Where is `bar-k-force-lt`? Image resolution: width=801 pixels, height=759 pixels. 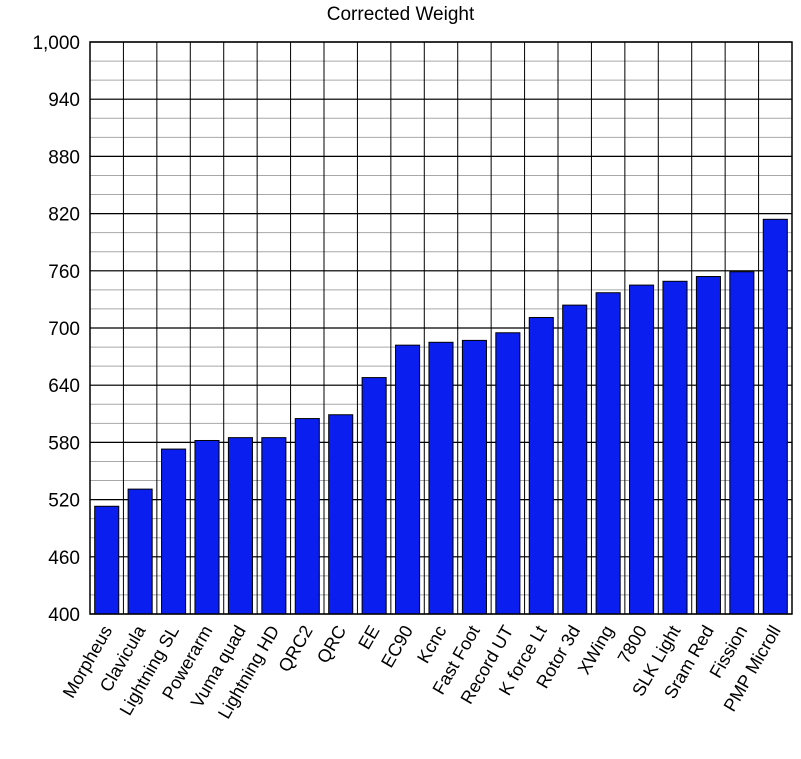 bar-k-force-lt is located at coordinates (541, 466).